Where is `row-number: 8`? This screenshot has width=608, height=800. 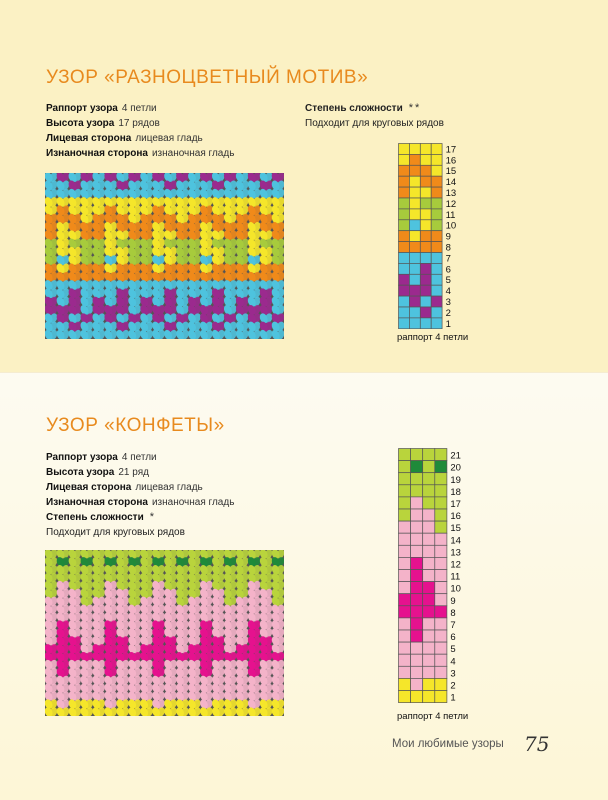 row-number: 8 is located at coordinates (448, 248).